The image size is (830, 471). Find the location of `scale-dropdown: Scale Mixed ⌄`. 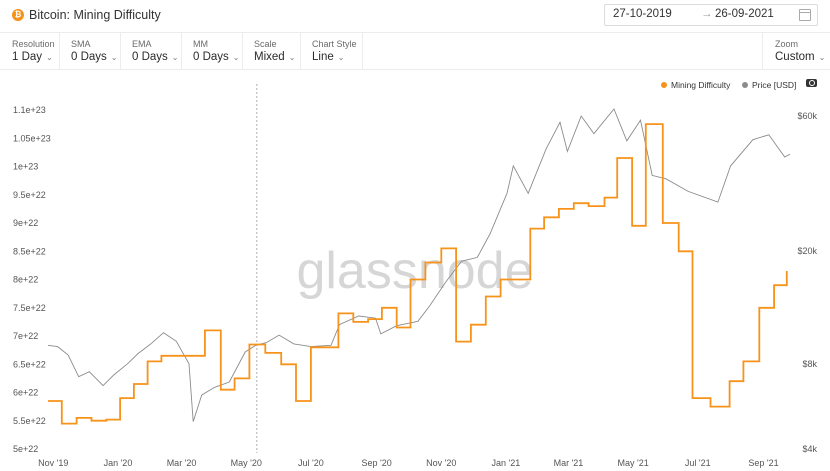

scale-dropdown: Scale Mixed ⌄ is located at coordinates (271, 51).